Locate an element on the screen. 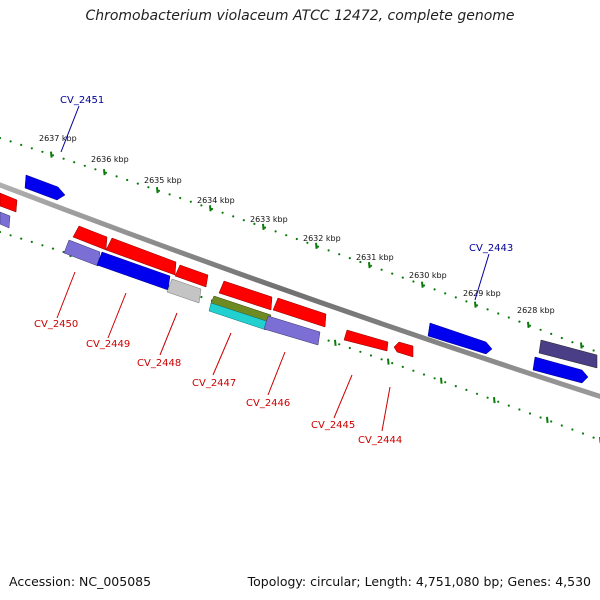  gene-feature-cv2450b is located at coordinates (82, 253).